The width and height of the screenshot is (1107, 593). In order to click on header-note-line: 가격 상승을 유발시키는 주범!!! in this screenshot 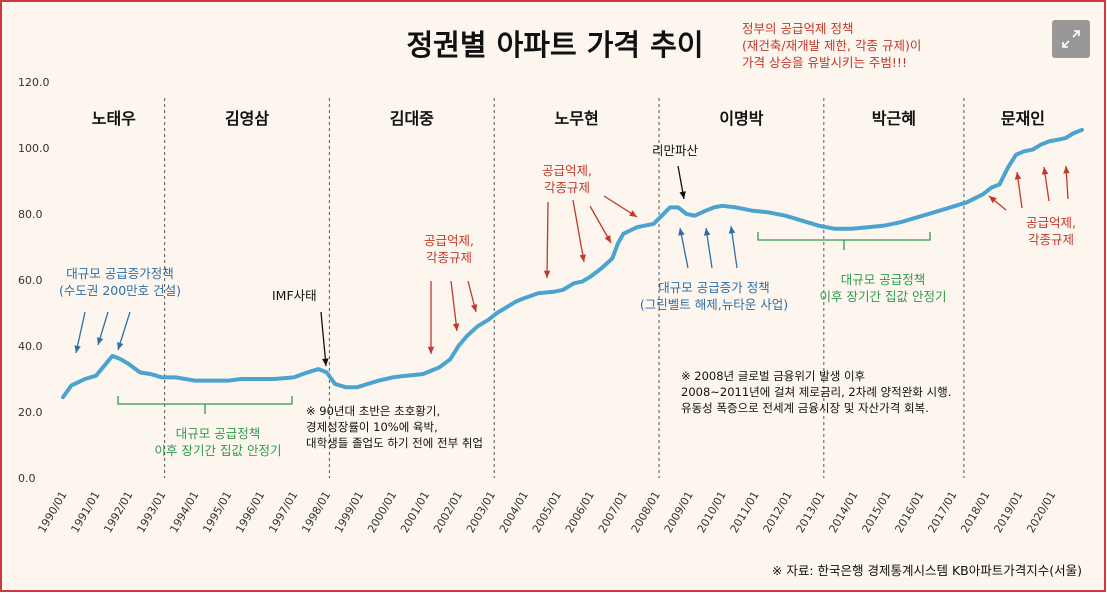, I will do `click(824, 62)`.